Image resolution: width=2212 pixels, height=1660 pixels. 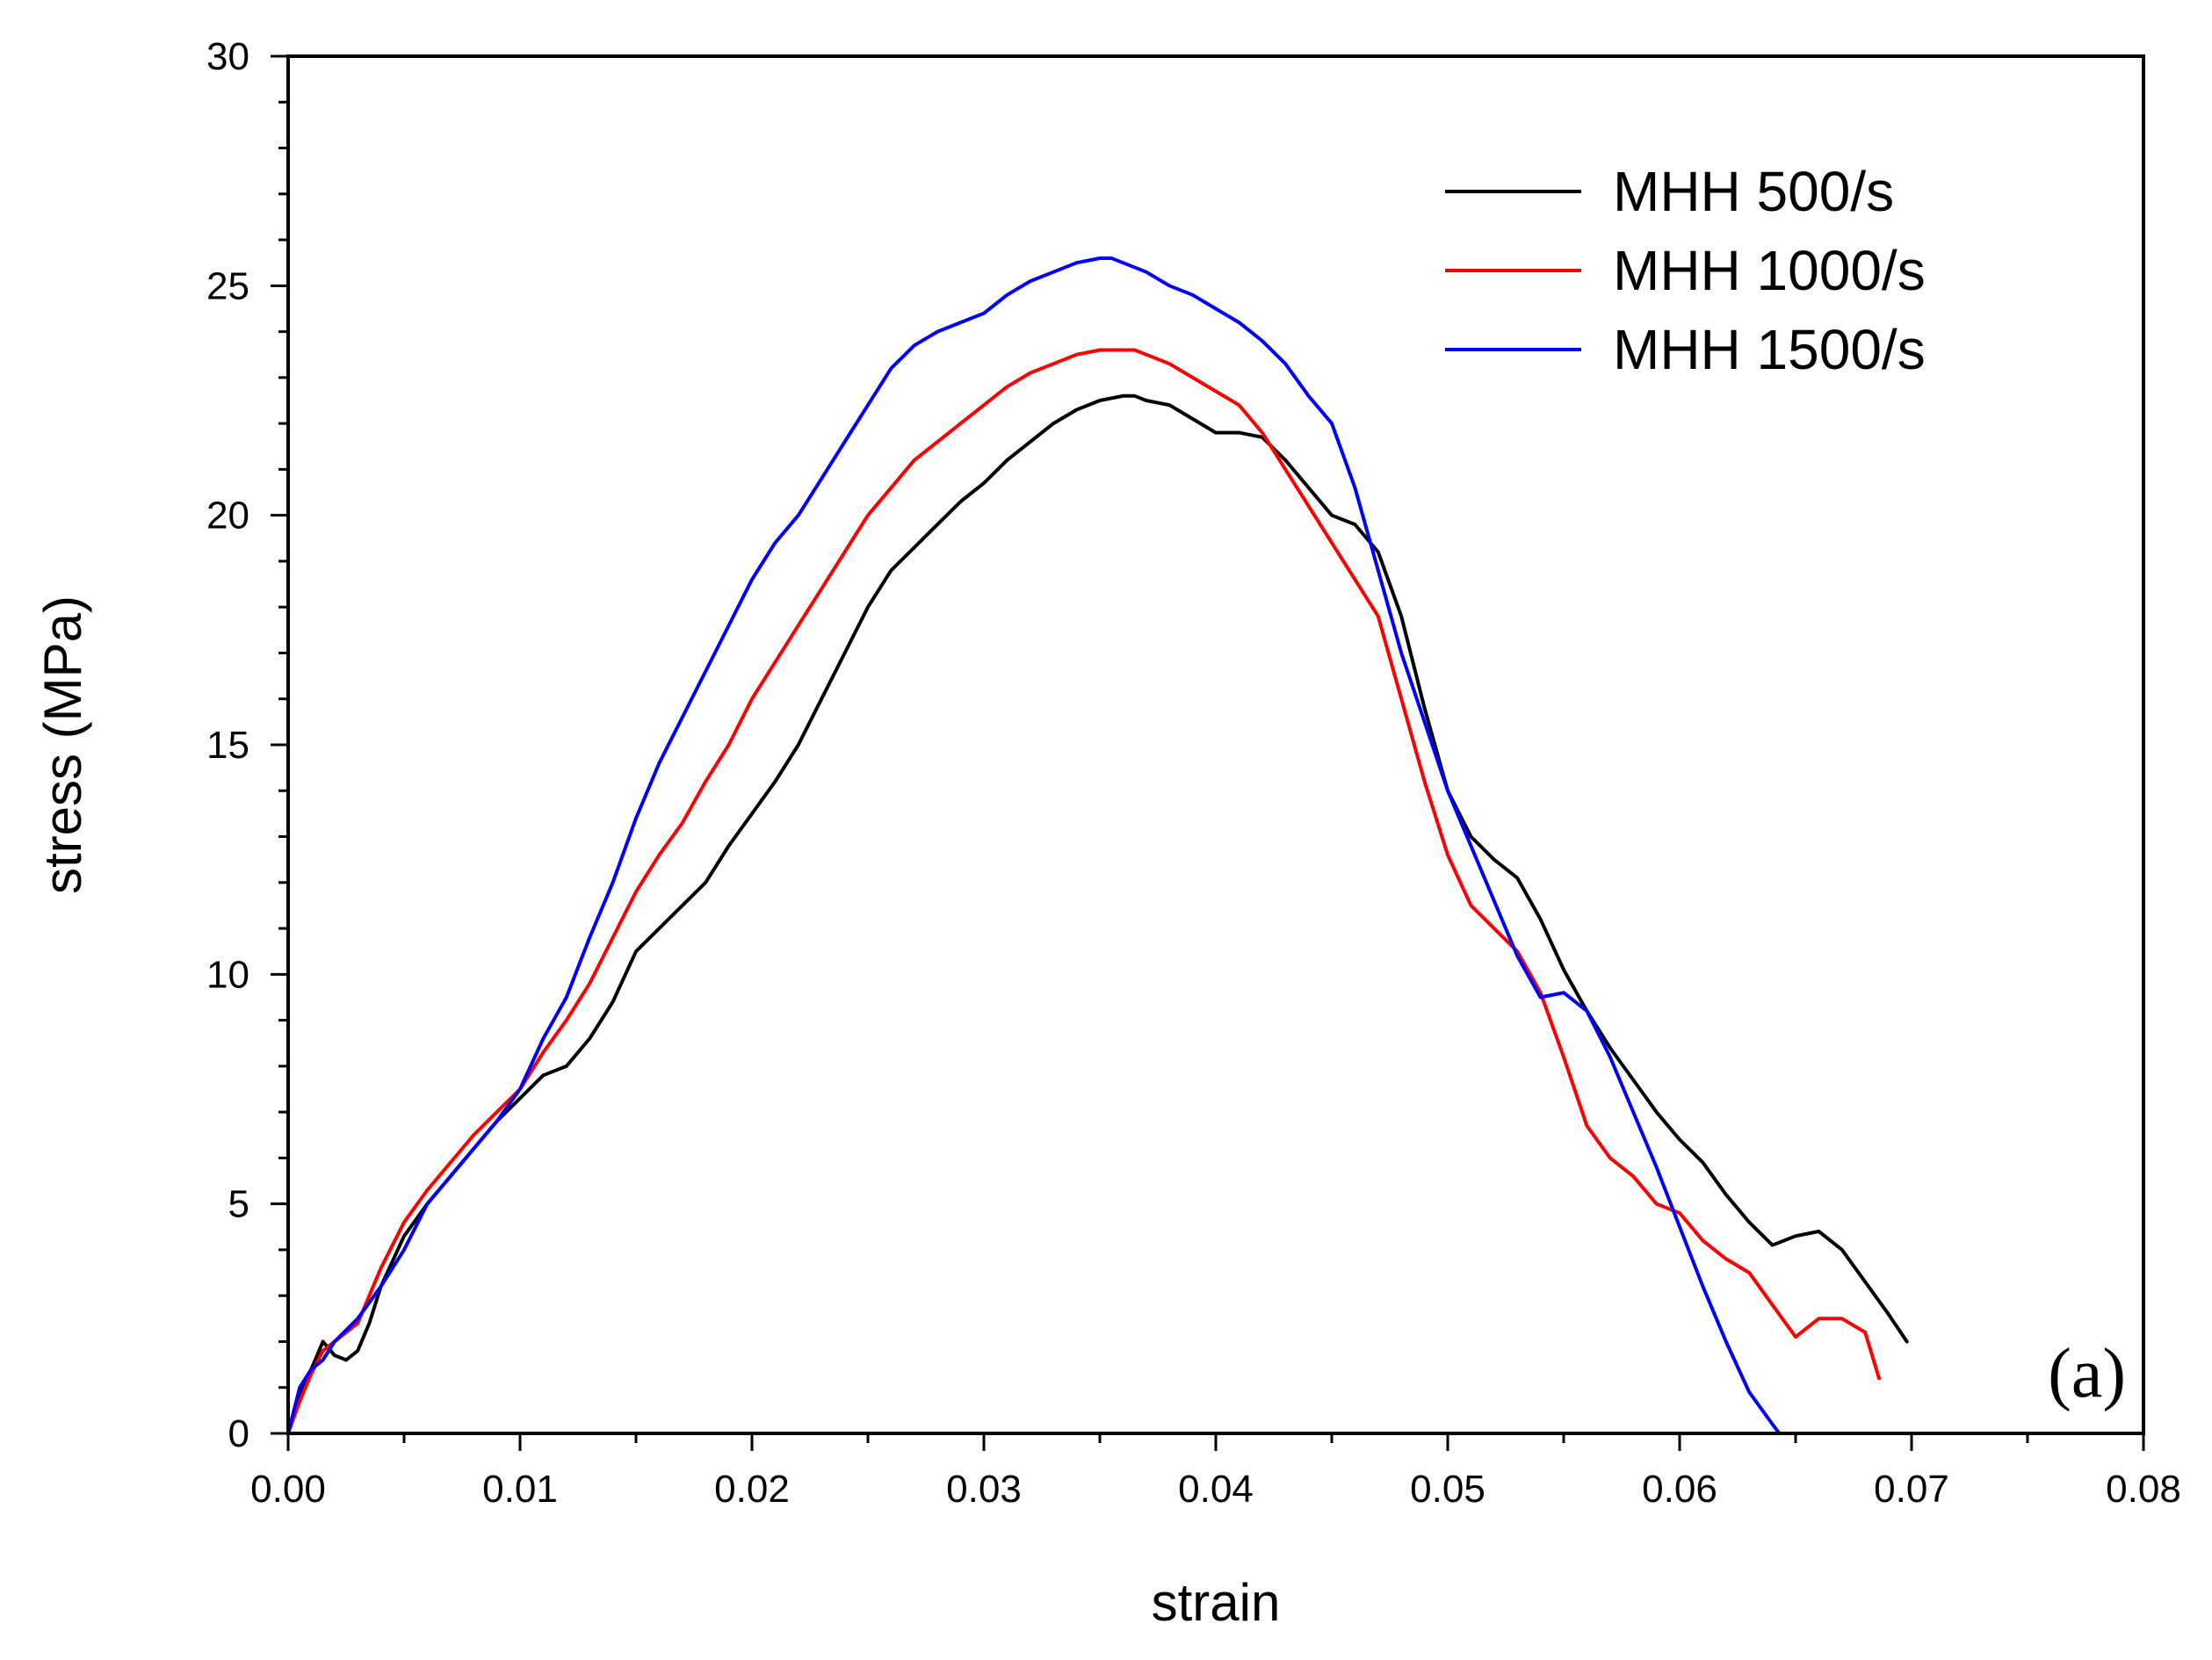 What do you see at coordinates (227, 745) in the screenshot?
I see `y-tick-label: 15` at bounding box center [227, 745].